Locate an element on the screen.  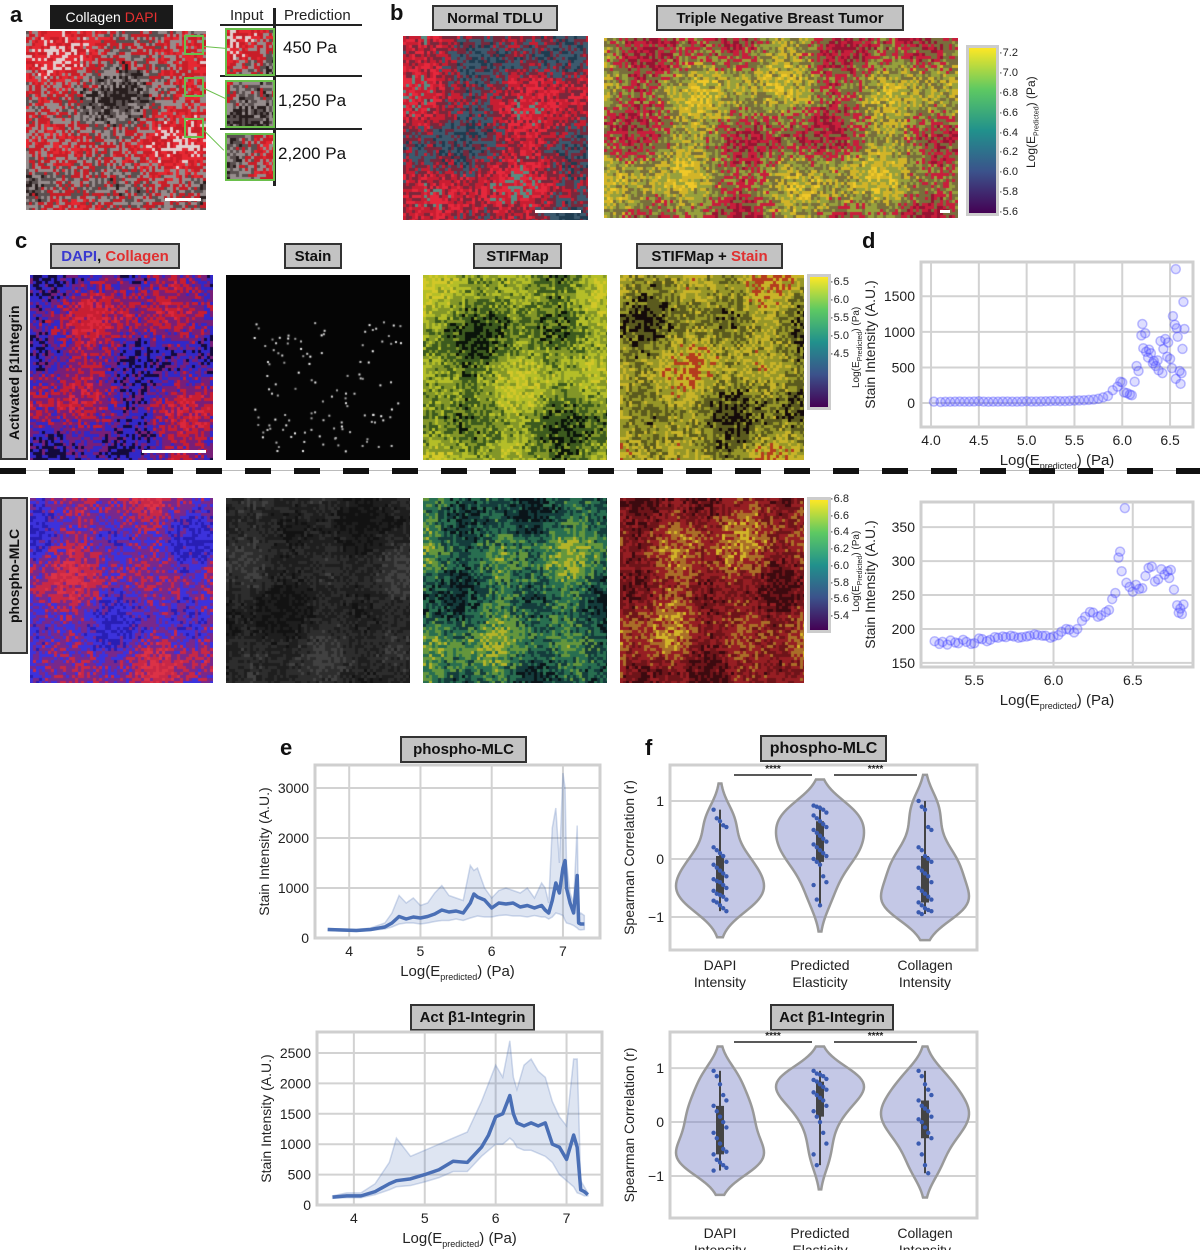
input-patch is located at coordinates (250, 52).